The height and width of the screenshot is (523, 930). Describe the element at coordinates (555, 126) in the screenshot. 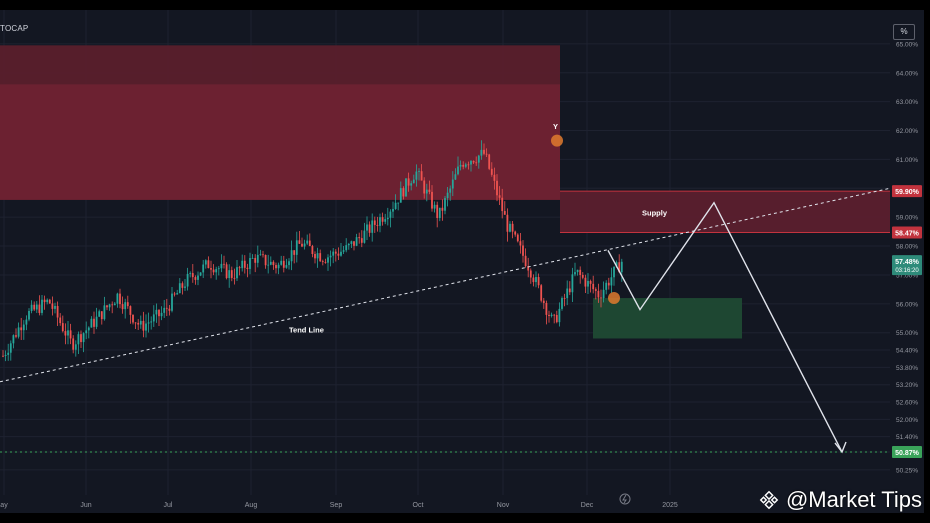

I see `peak-label: Y` at that location.